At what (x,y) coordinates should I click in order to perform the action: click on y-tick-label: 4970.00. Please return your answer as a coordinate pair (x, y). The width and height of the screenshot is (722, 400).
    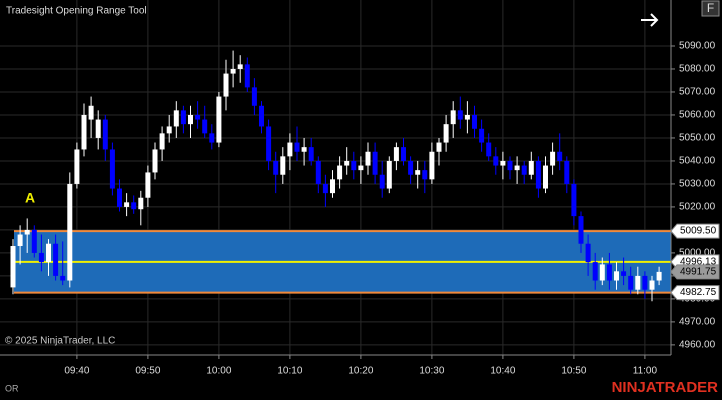
    Looking at the image, I should click on (697, 322).